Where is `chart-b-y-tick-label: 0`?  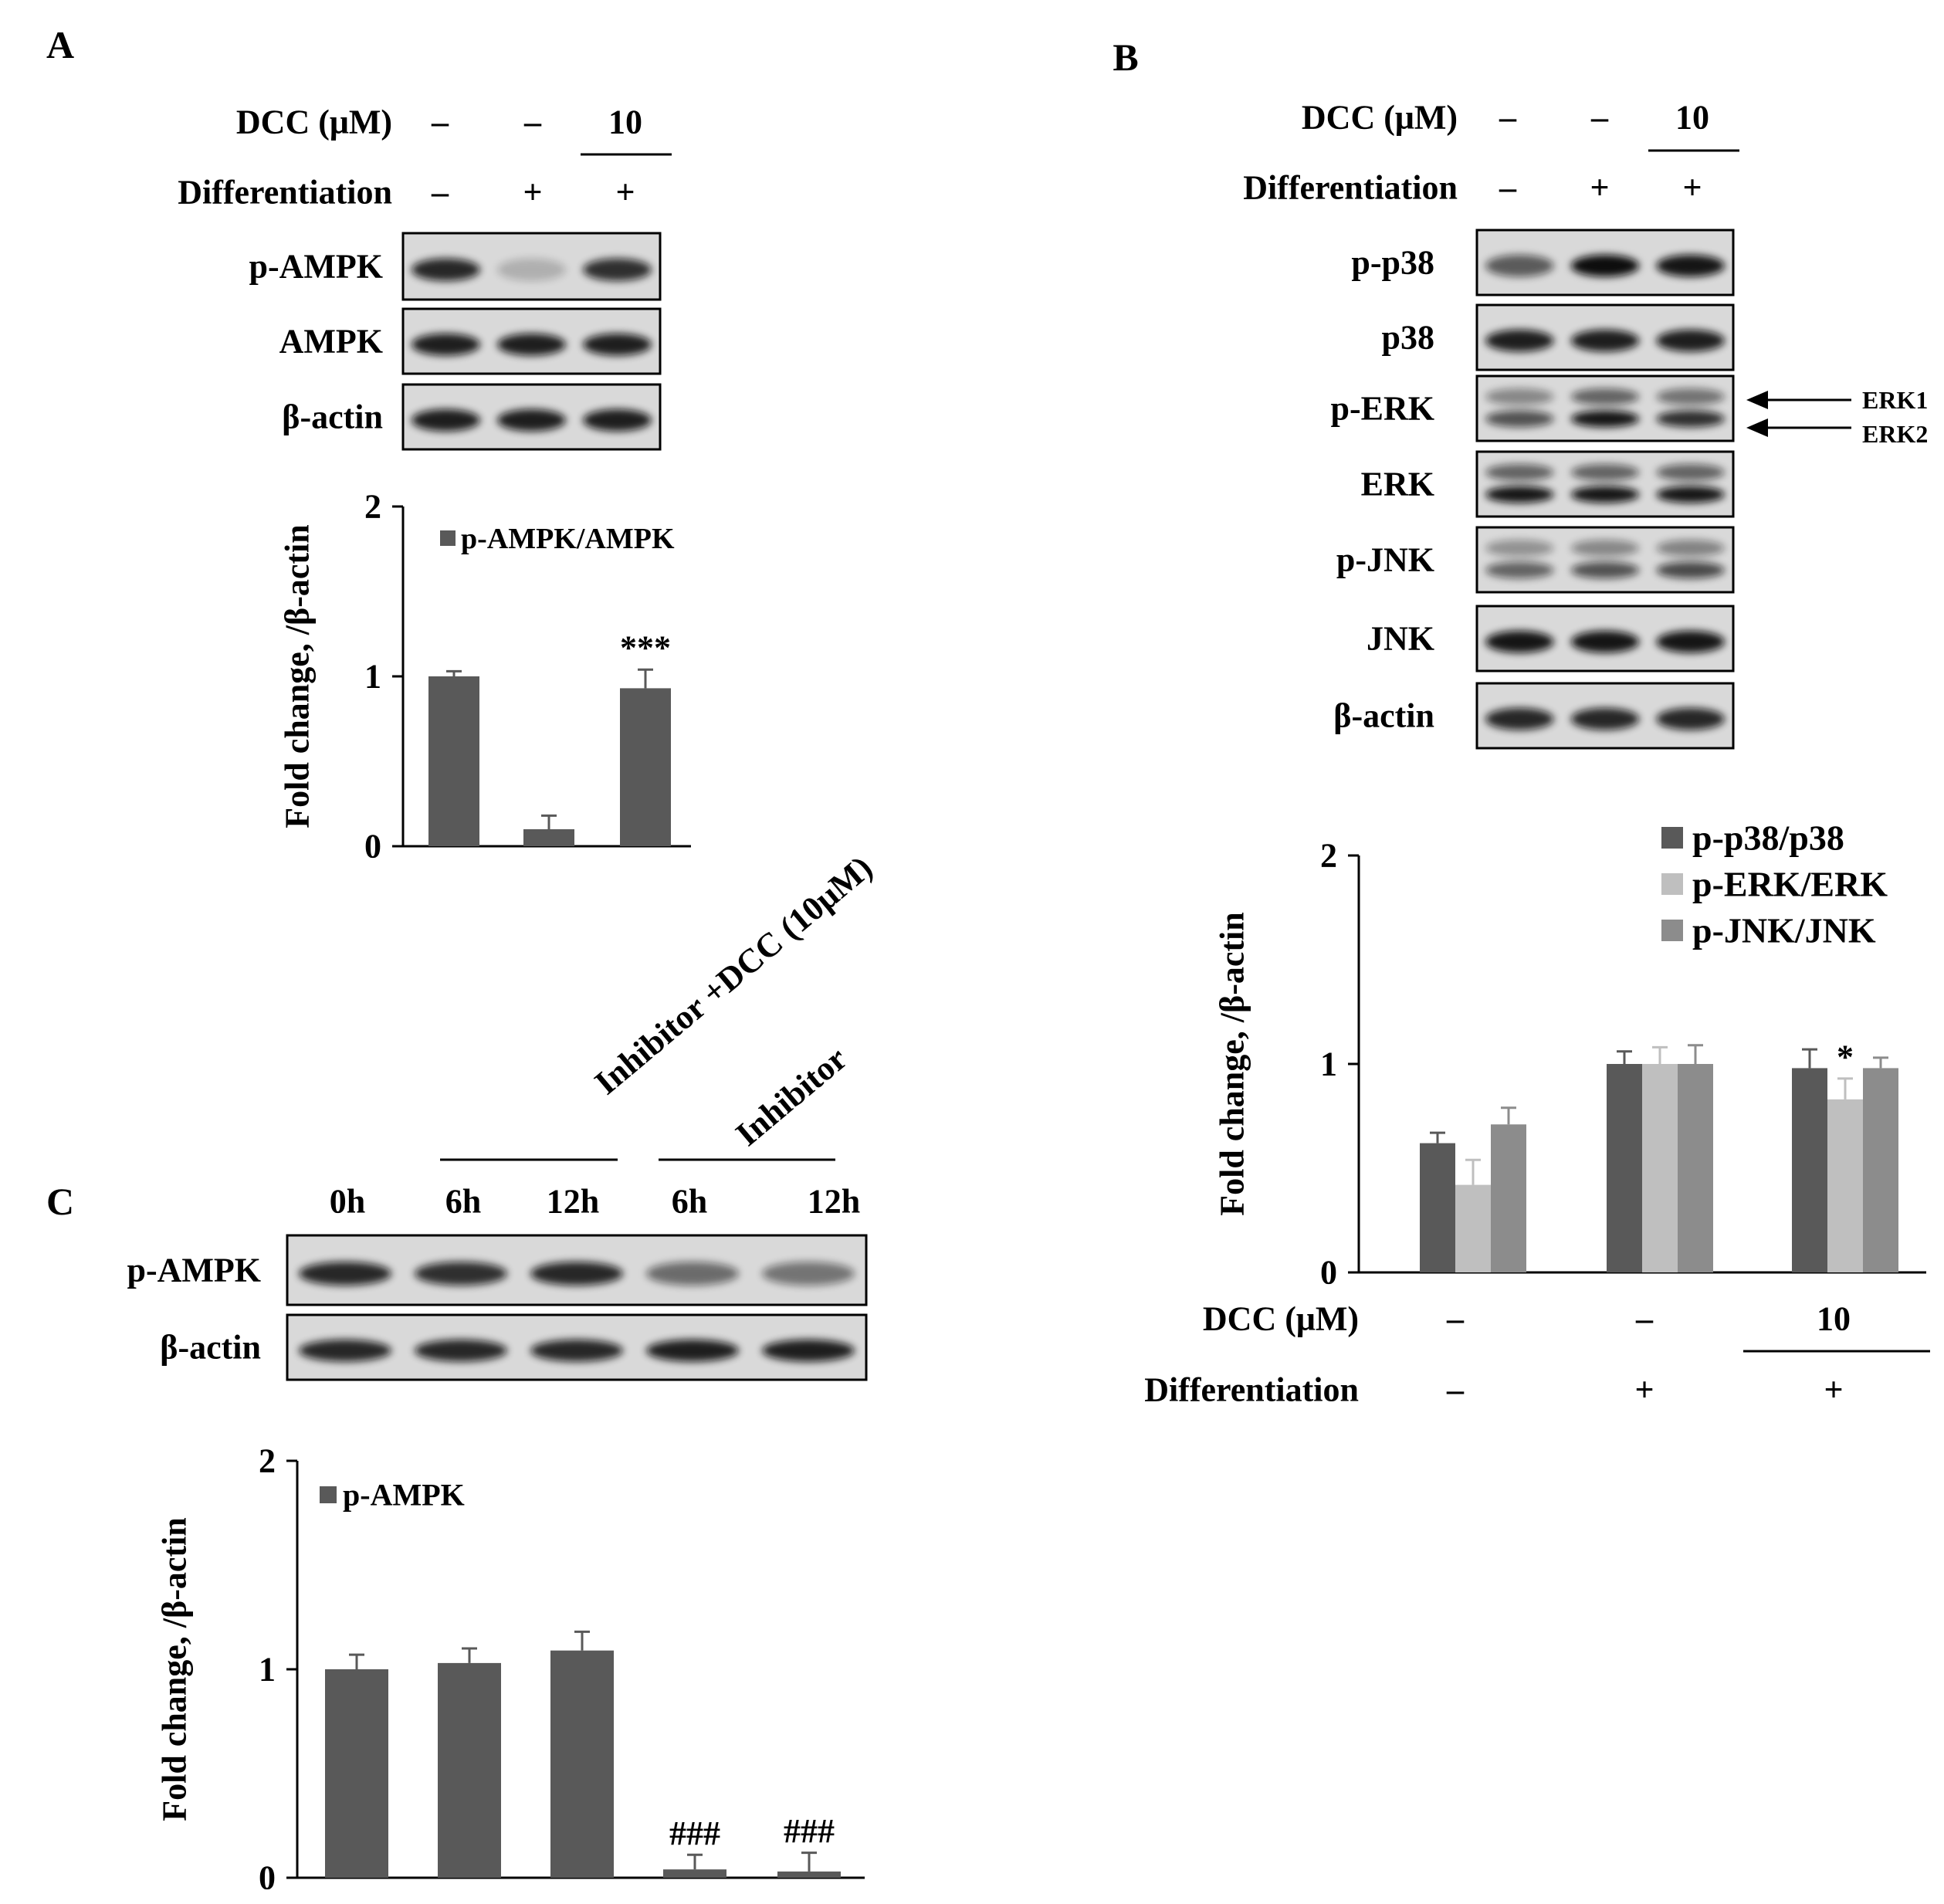 chart-b-y-tick-label: 0 is located at coordinates (1328, 1273).